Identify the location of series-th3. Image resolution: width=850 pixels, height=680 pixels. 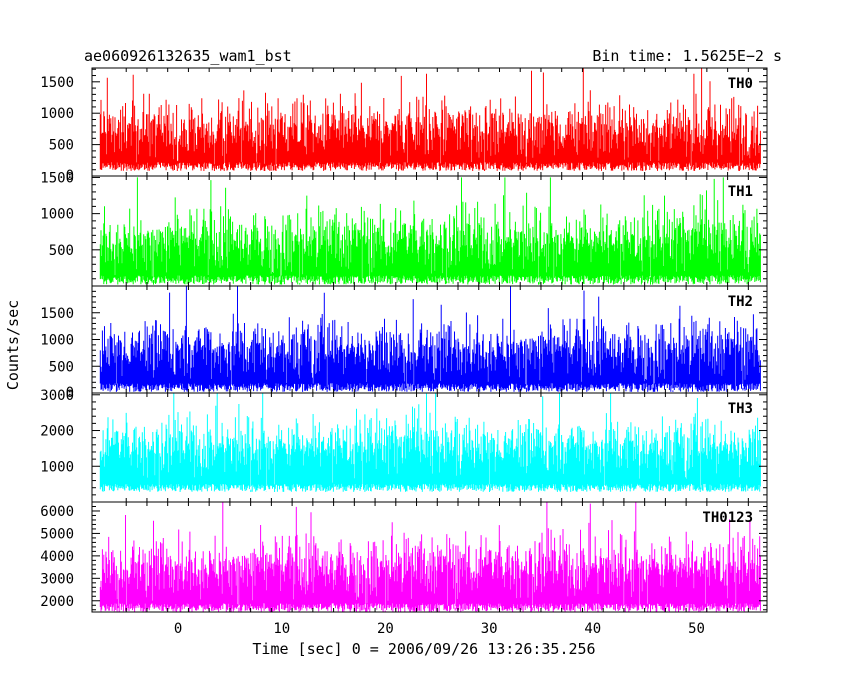
(430, 442).